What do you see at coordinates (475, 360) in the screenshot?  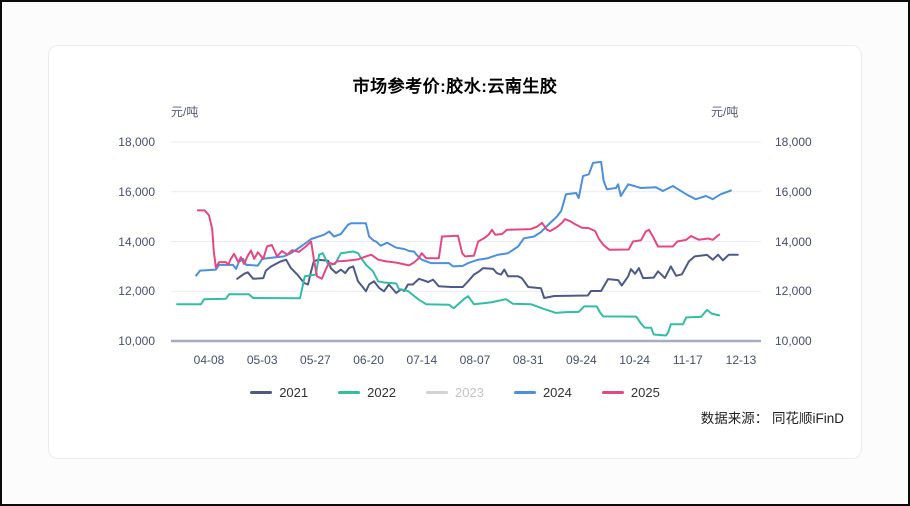 I see `x-tick-label: 08-07` at bounding box center [475, 360].